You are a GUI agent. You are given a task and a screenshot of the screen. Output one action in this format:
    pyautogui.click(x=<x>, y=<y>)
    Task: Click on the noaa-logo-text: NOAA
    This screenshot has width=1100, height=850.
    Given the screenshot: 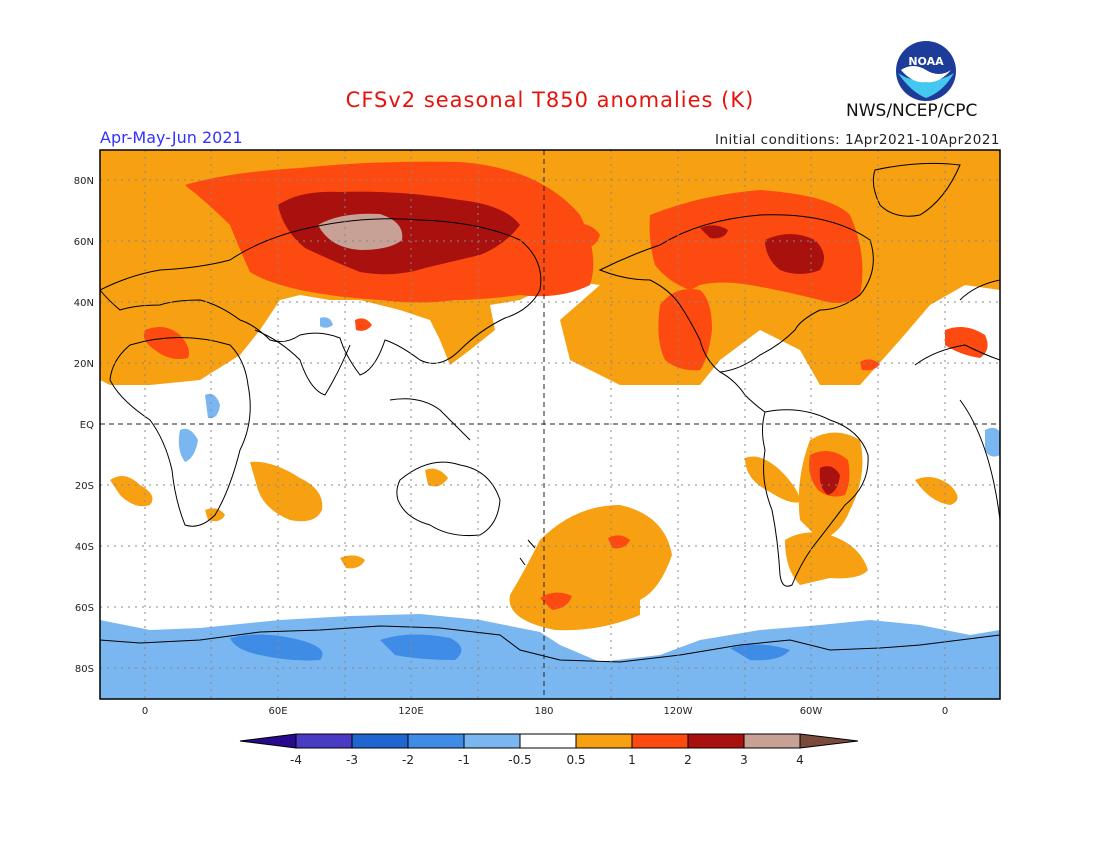 What is the action you would take?
    pyautogui.click(x=926, y=61)
    